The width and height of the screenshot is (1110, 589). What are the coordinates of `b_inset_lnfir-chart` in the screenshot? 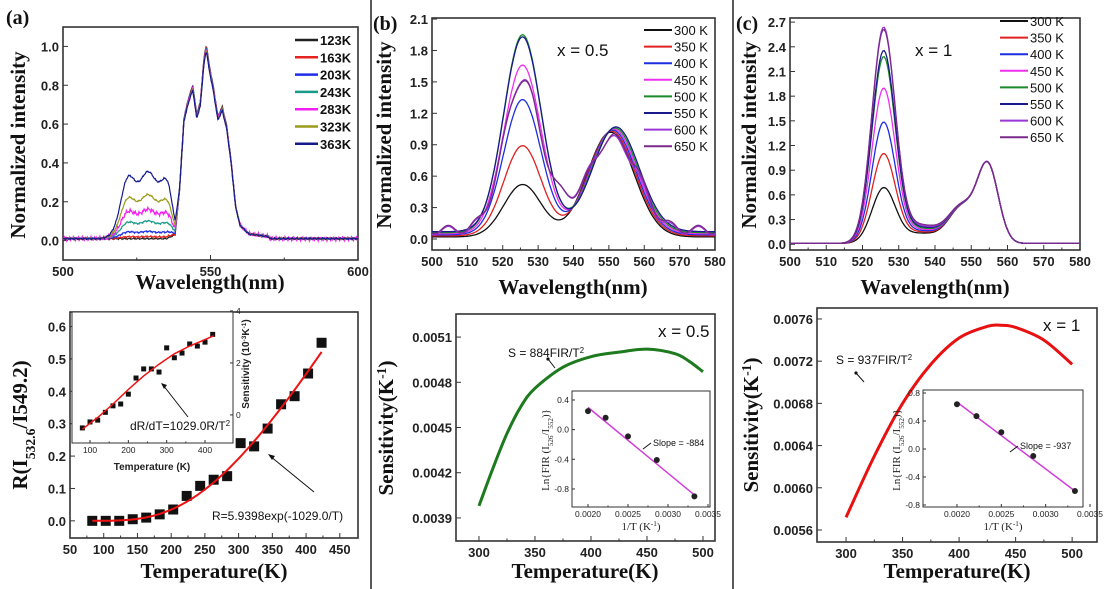 It's located at (641, 449).